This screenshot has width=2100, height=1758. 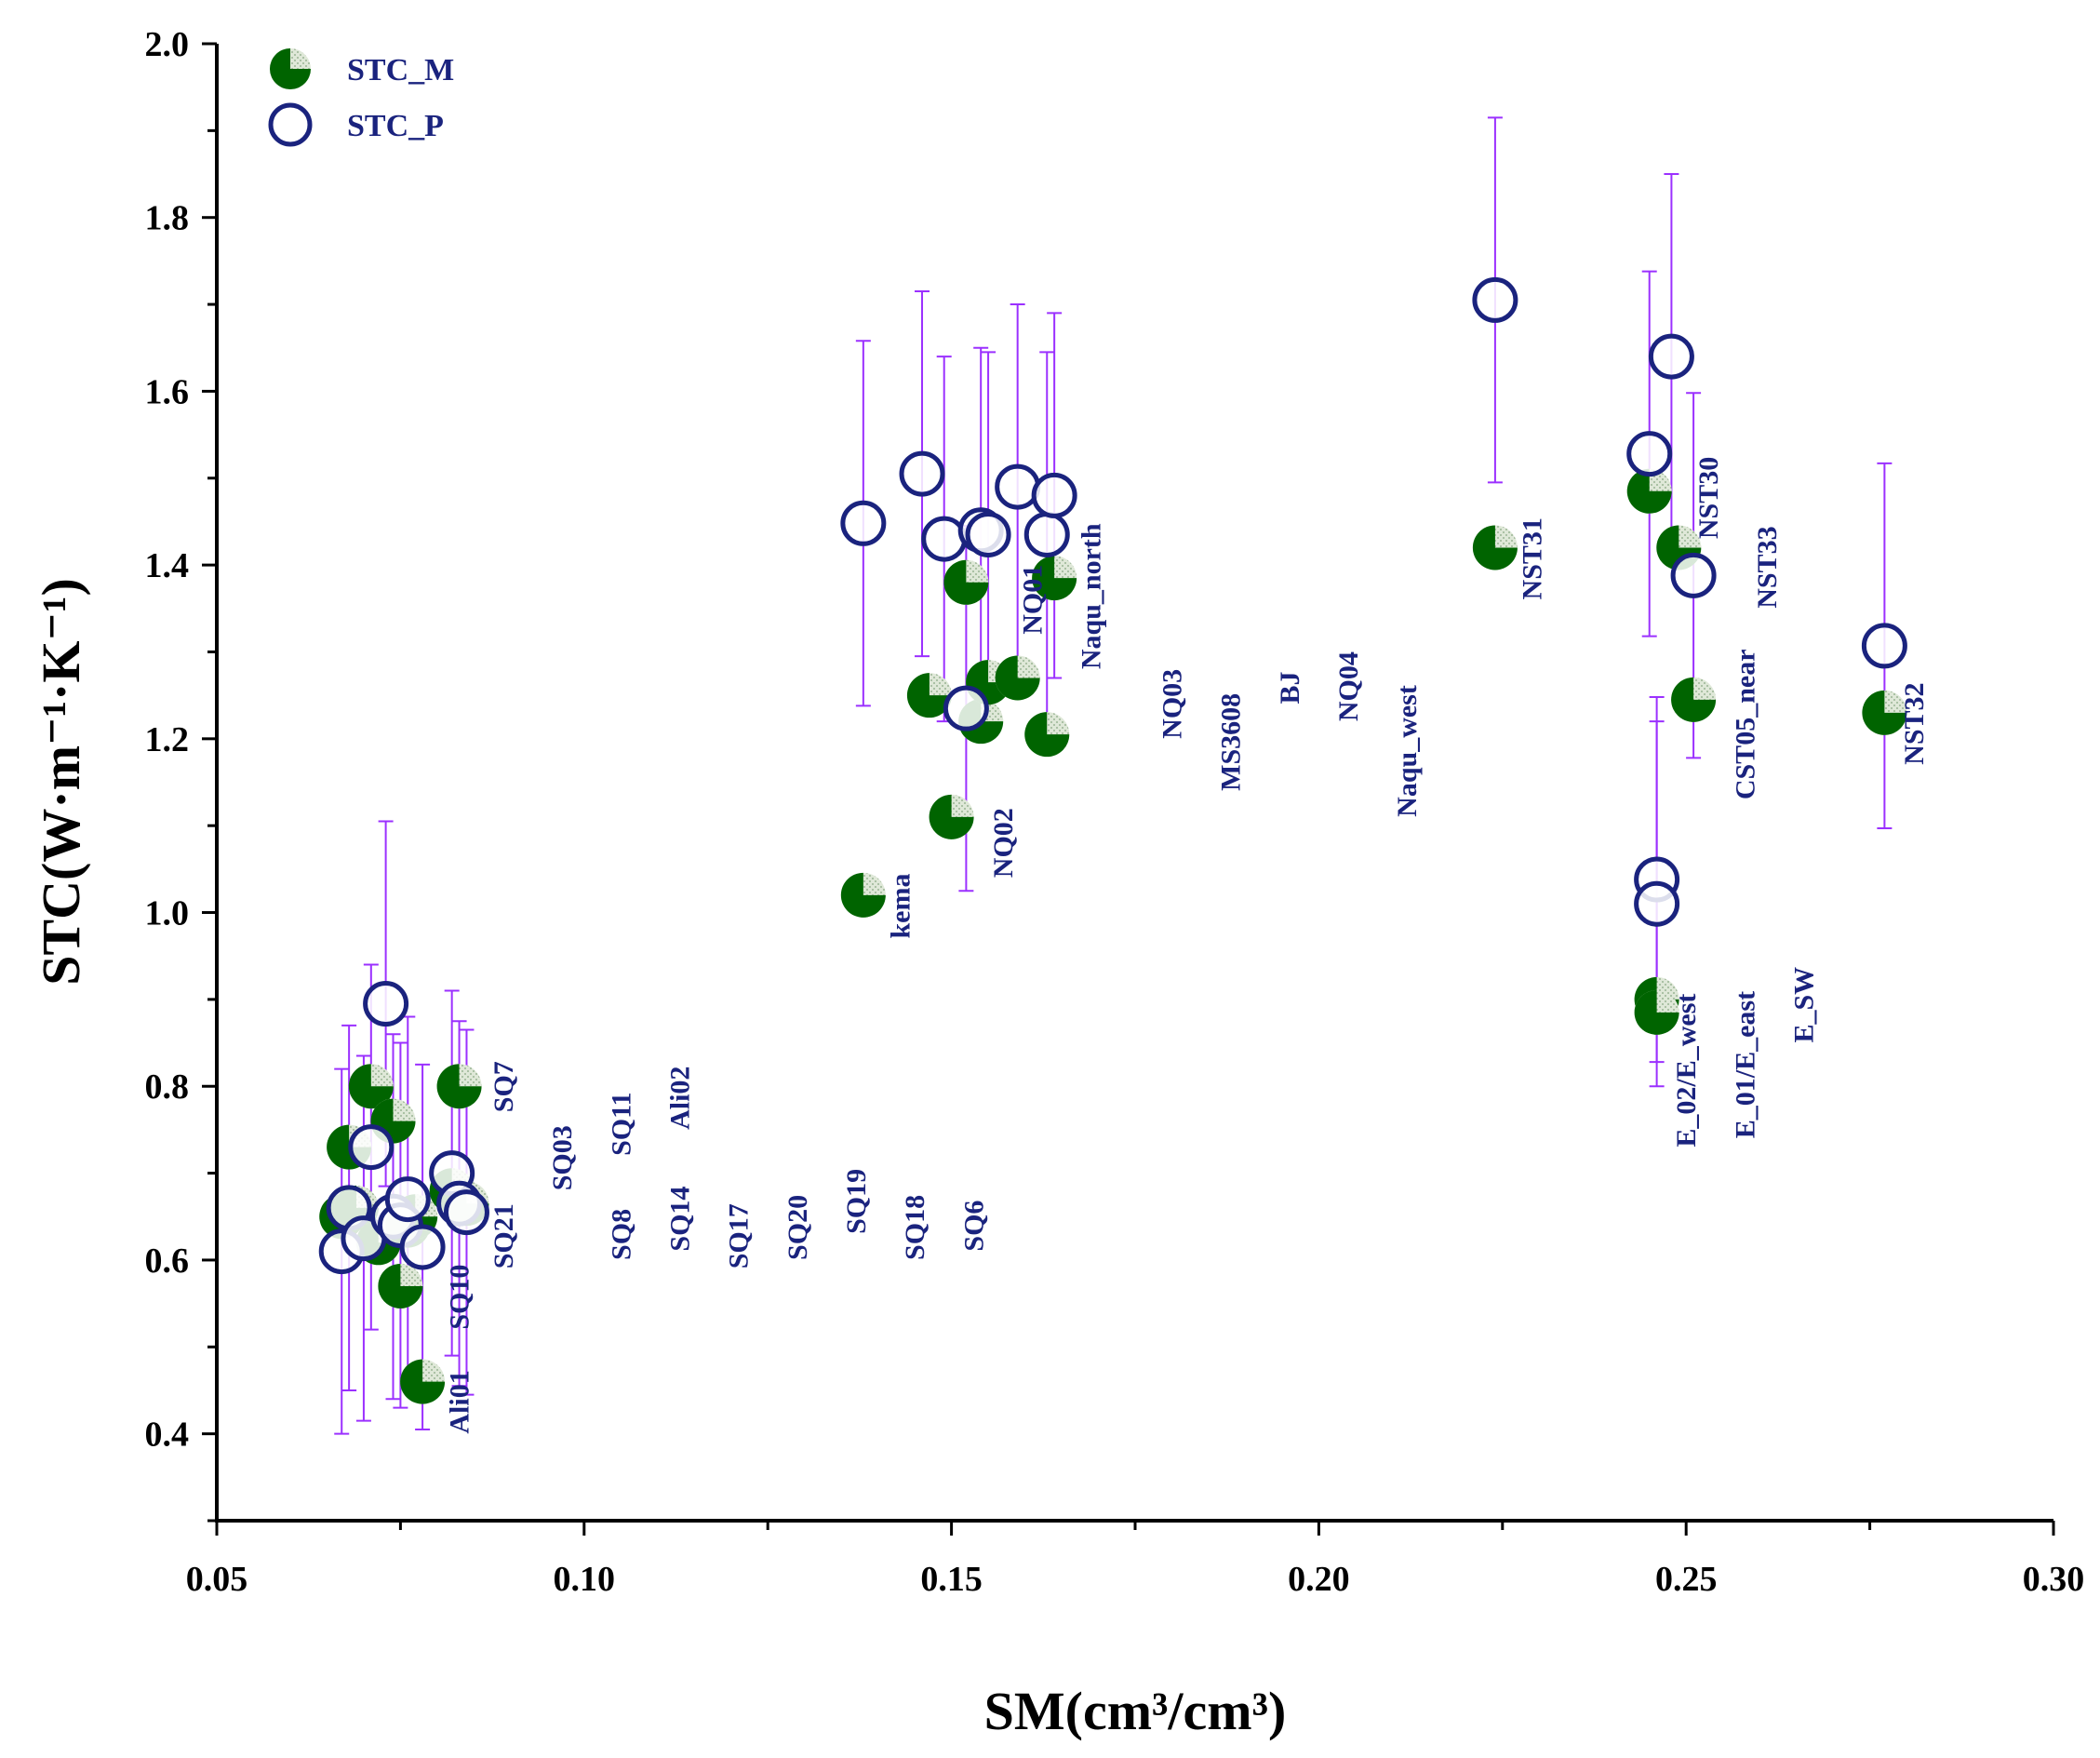 I want to click on x-axis-title: SM(cm³/cm³), so click(x=1136, y=1711).